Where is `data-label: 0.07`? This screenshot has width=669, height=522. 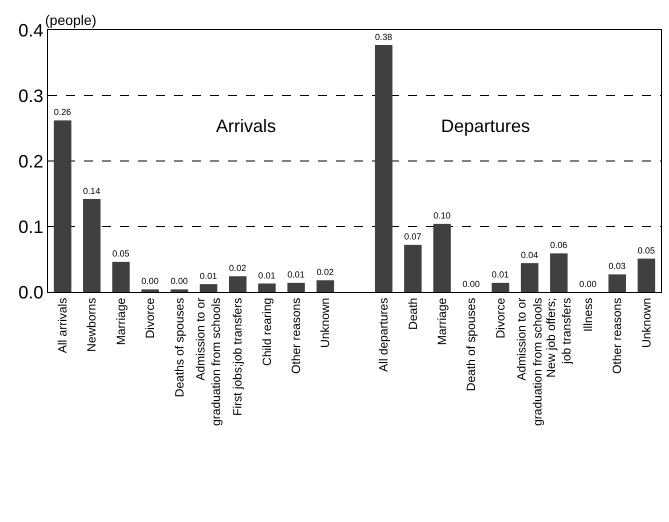
data-label: 0.07 is located at coordinates (413, 237).